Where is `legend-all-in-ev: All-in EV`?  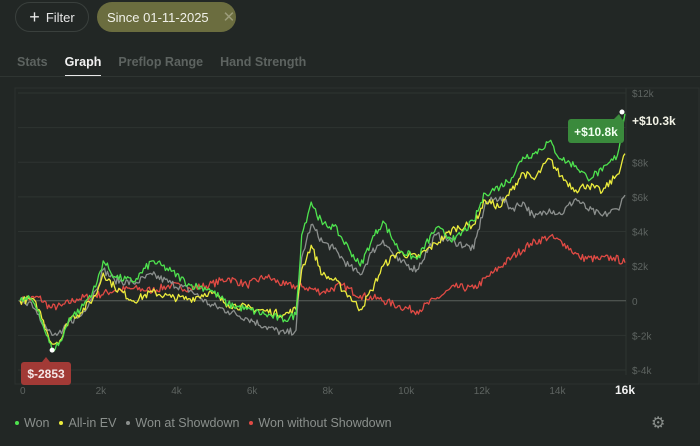 legend-all-in-ev: All-in EV is located at coordinates (87, 423).